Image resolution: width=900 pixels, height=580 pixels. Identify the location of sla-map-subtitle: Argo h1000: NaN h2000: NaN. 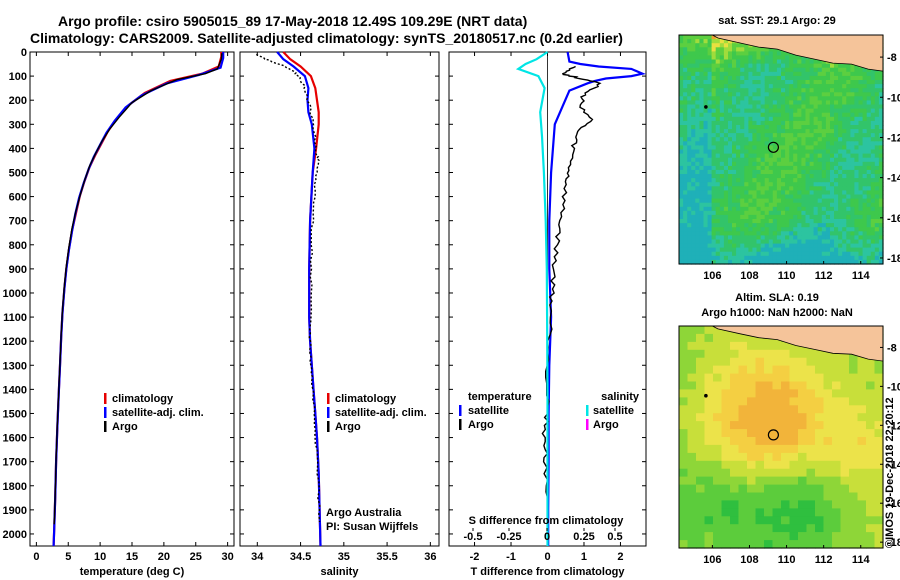
(777, 313).